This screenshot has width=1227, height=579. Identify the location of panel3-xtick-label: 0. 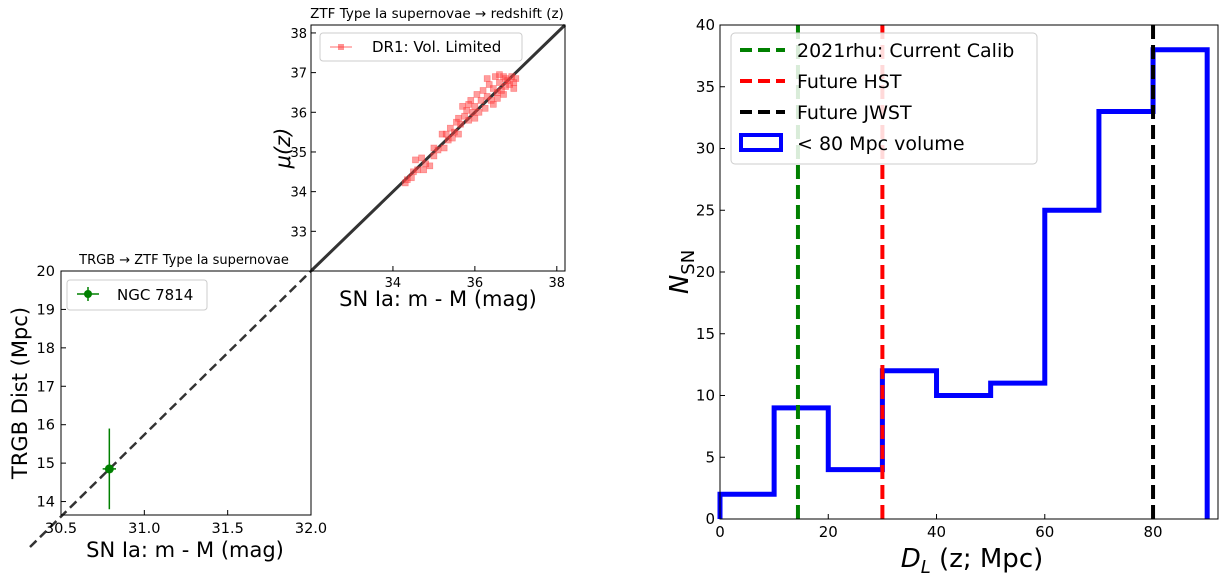
(720, 532).